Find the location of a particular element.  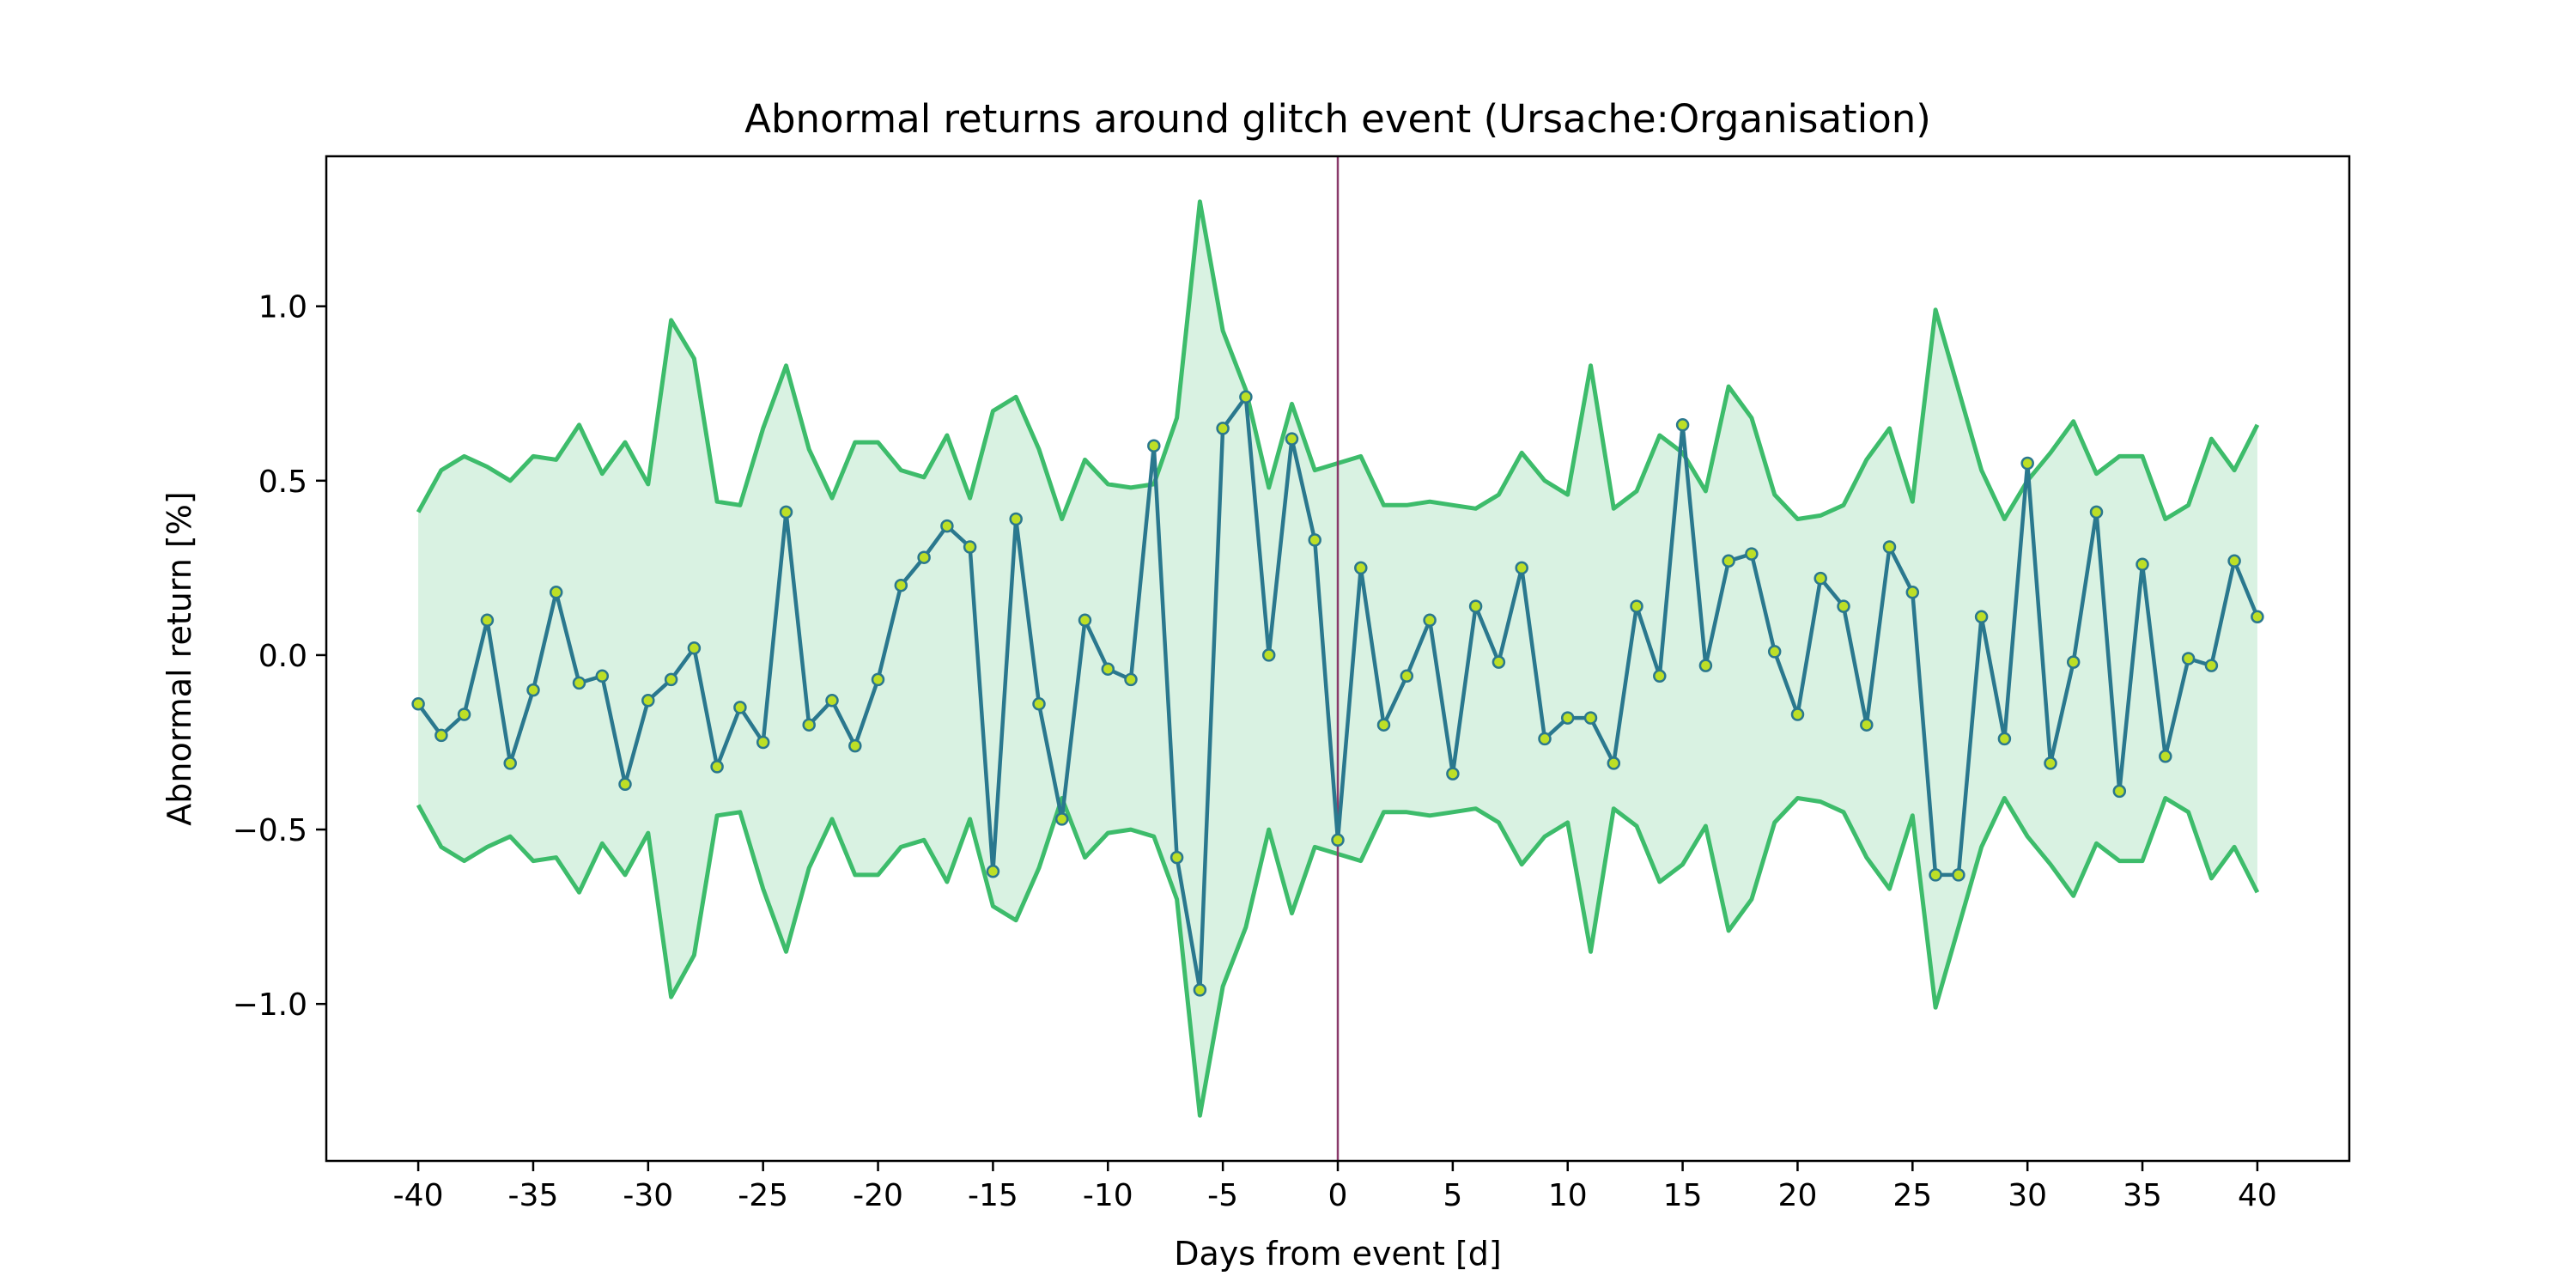

x-tick-label: -5 is located at coordinates (1222, 1195).